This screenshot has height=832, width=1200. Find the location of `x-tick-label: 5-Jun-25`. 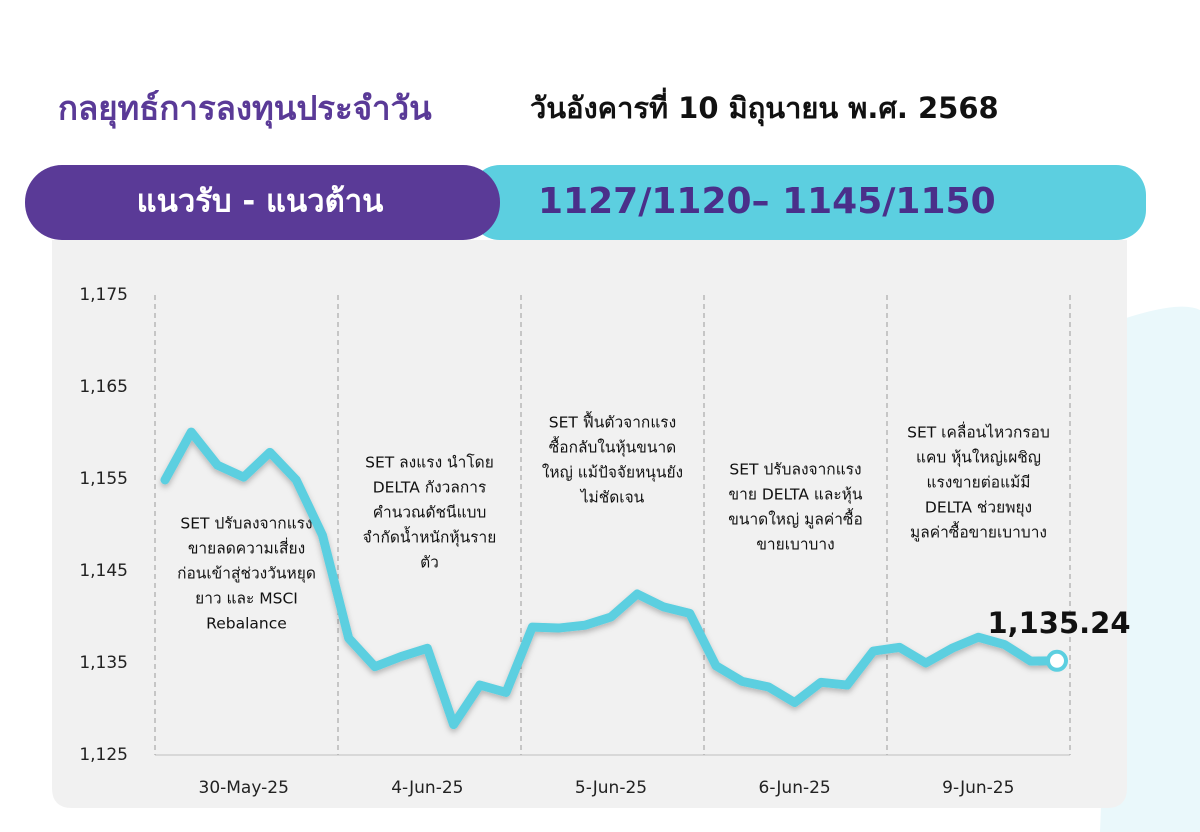

x-tick-label: 5-Jun-25 is located at coordinates (611, 788).